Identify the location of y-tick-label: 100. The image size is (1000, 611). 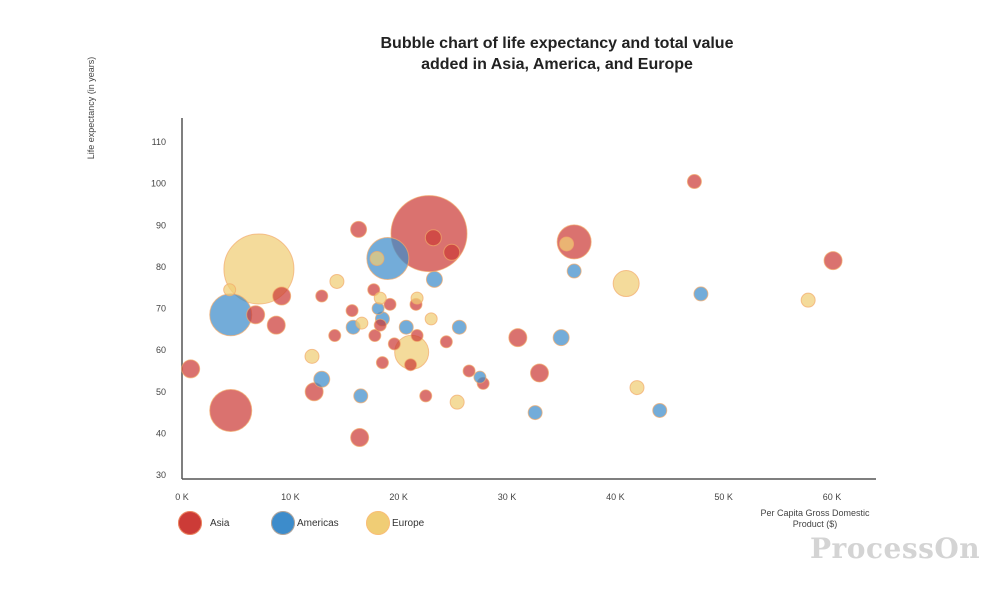
(158, 184).